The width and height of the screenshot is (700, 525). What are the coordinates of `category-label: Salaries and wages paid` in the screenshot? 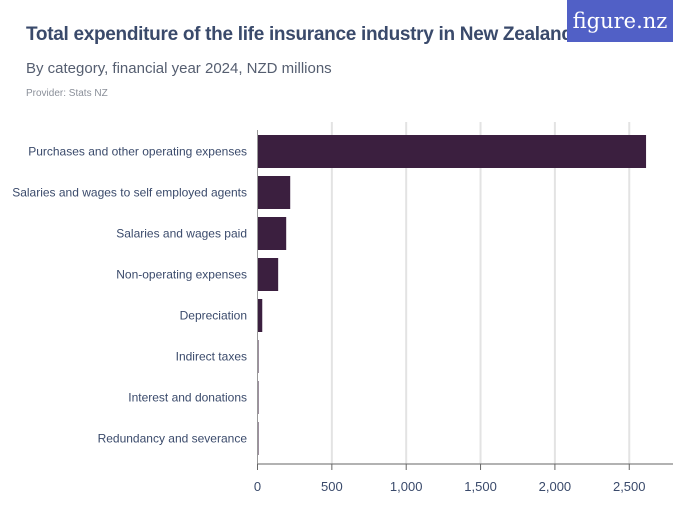 It's located at (181, 234).